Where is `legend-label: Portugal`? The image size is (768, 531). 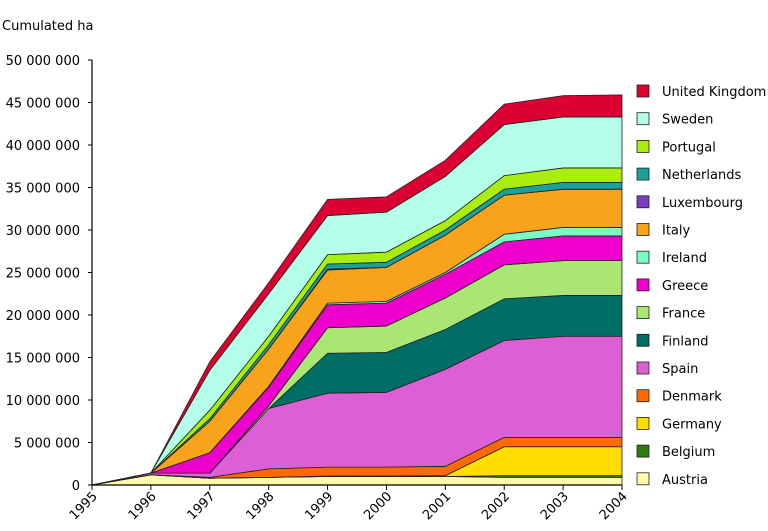
legend-label: Portugal is located at coordinates (689, 147).